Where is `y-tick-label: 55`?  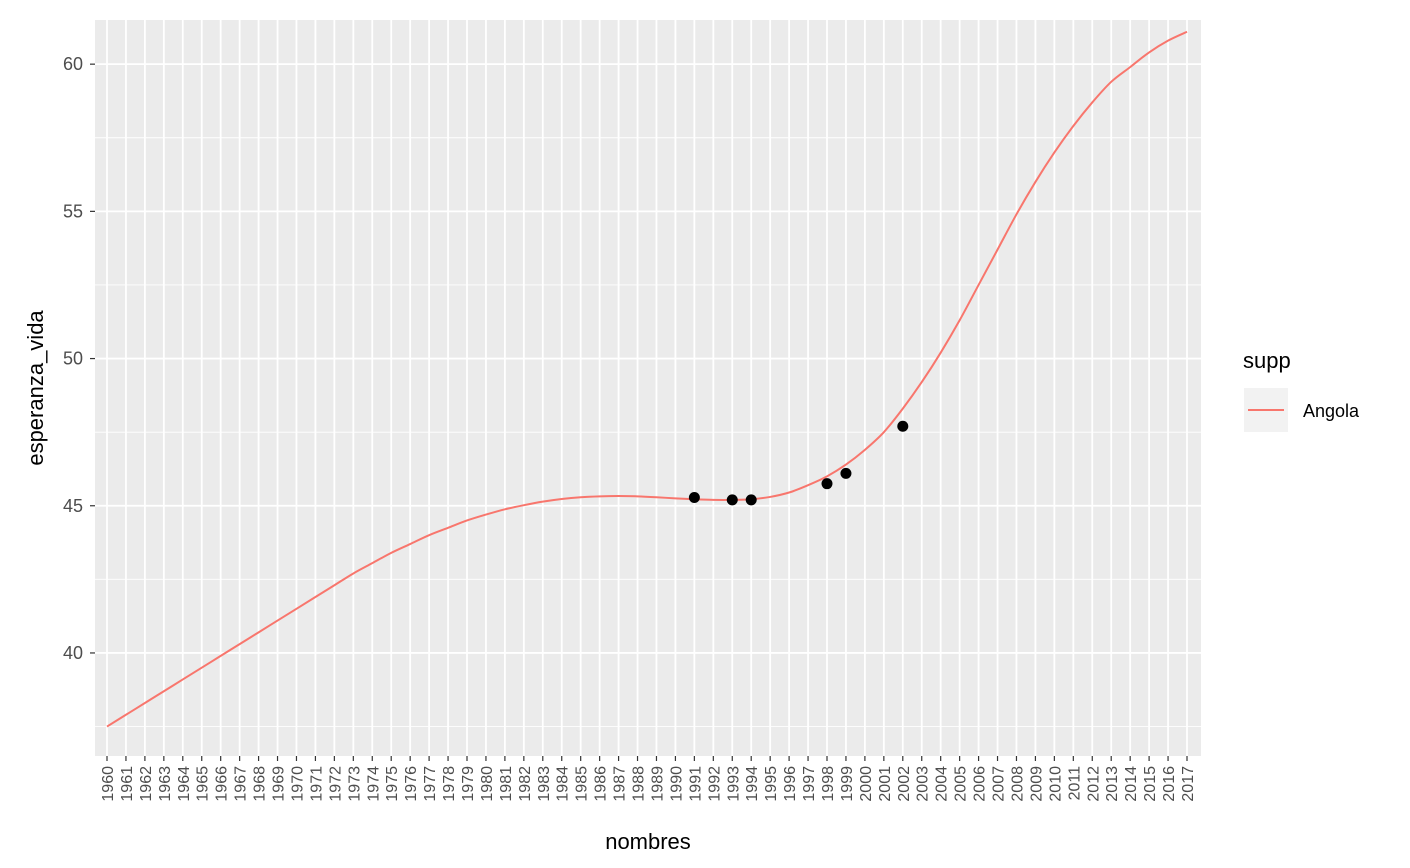 y-tick-label: 55 is located at coordinates (73, 211).